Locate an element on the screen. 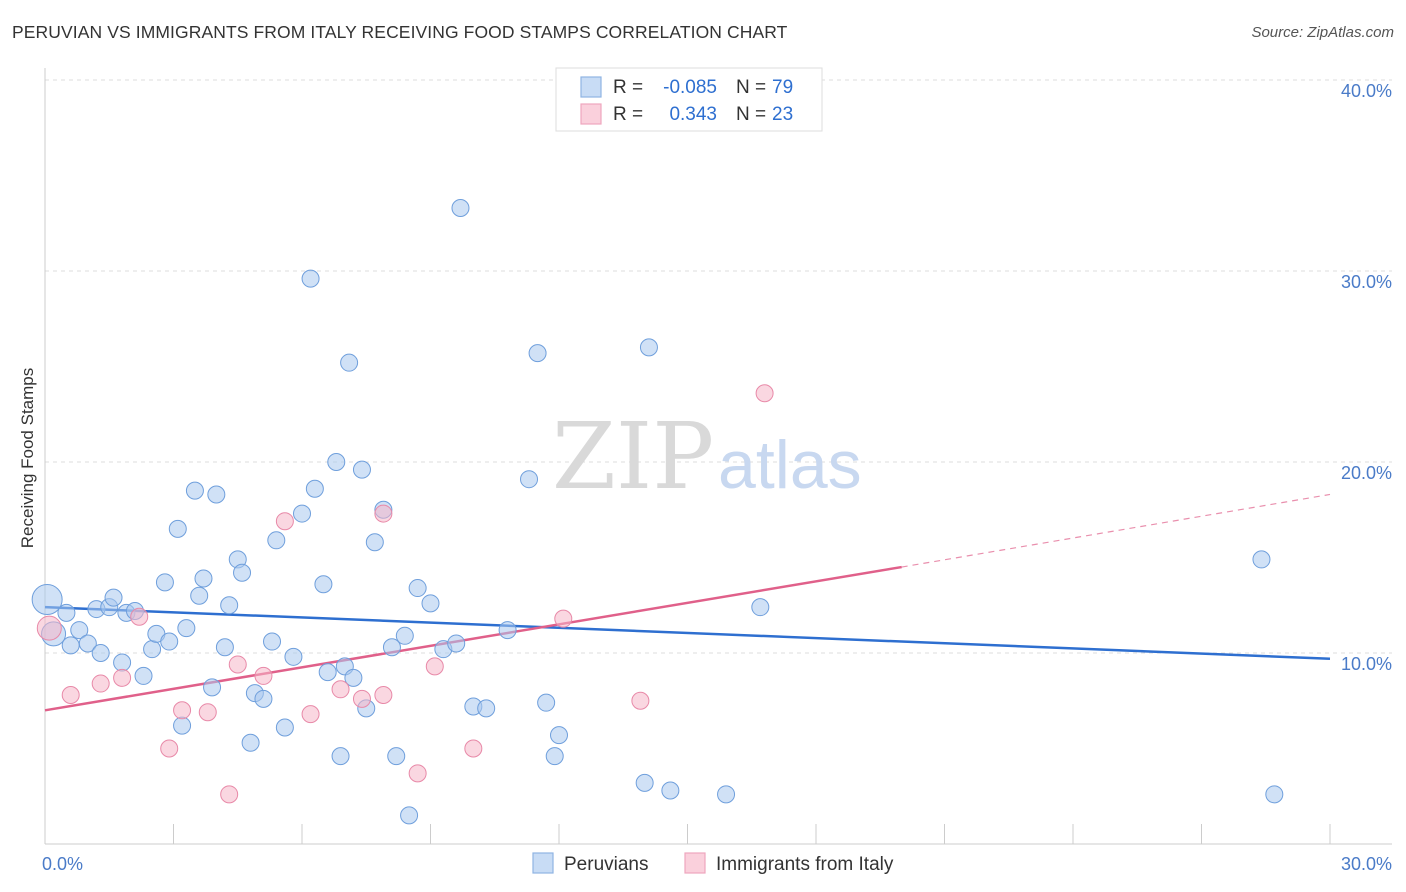 The image size is (1406, 892). y-axis-label: Receiving Food Stamps is located at coordinates (27, 458).